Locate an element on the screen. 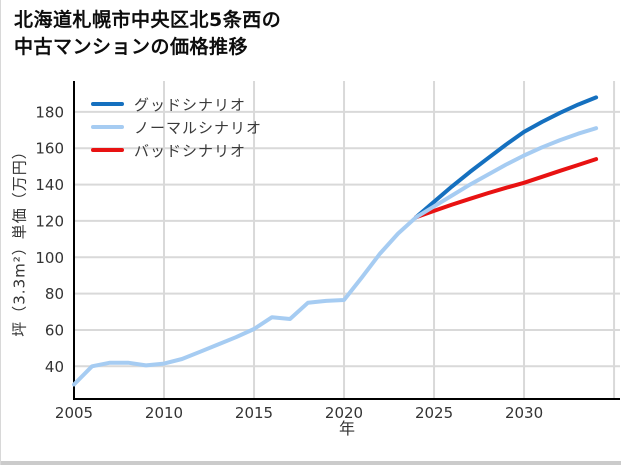 This screenshot has width=621, height=465. legend-label: ノーマルシナリオ is located at coordinates (198, 127).